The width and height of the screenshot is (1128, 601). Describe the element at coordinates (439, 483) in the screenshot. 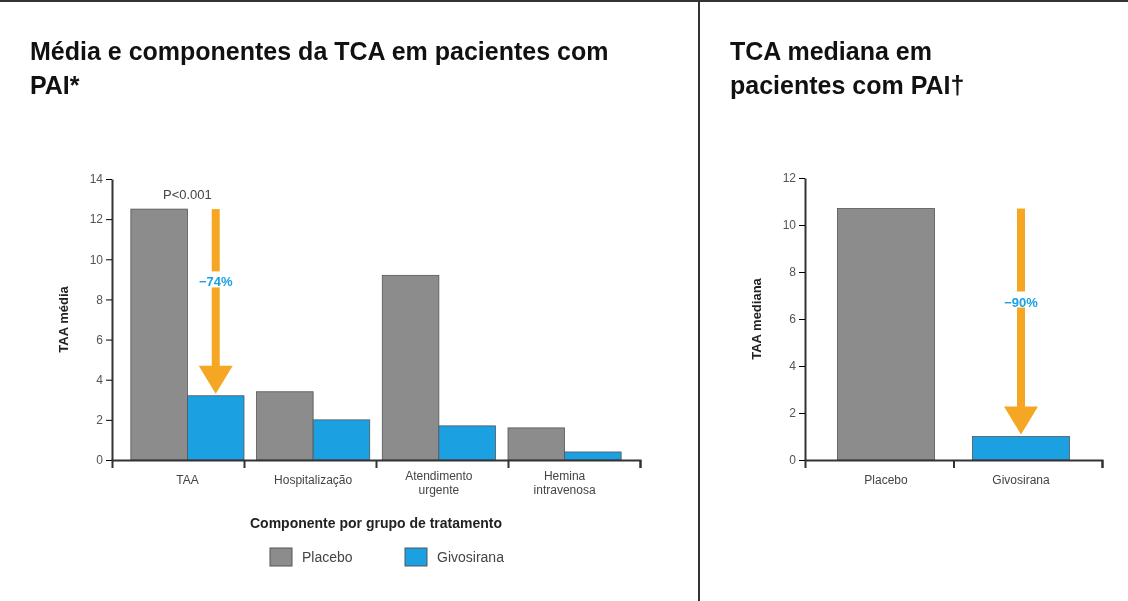

I see `x-tick-label: Atendimento urgente` at that location.